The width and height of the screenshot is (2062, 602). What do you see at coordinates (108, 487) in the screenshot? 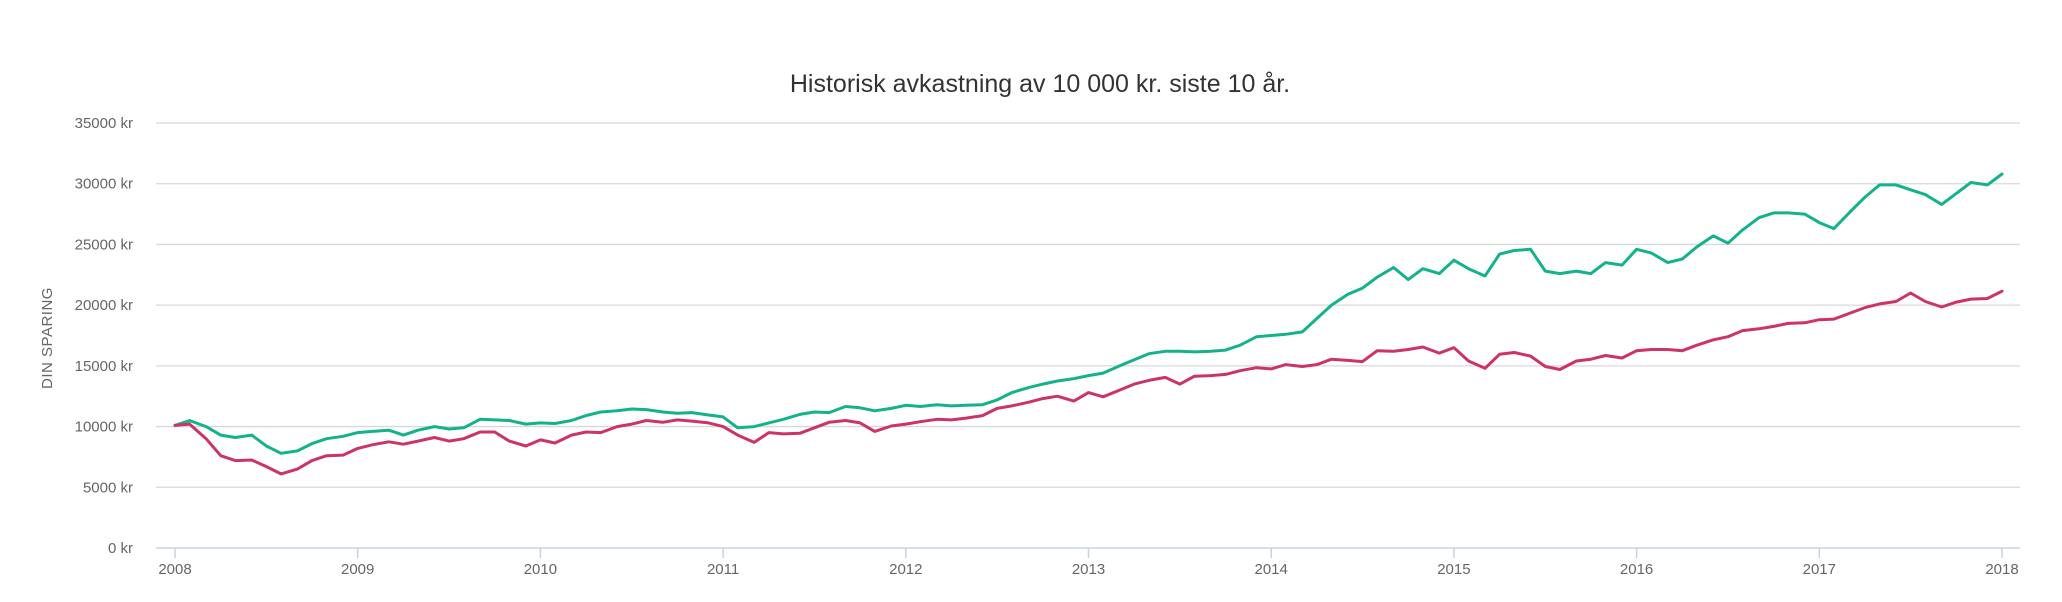
I see `y-tick-label: 5000 kr` at bounding box center [108, 487].